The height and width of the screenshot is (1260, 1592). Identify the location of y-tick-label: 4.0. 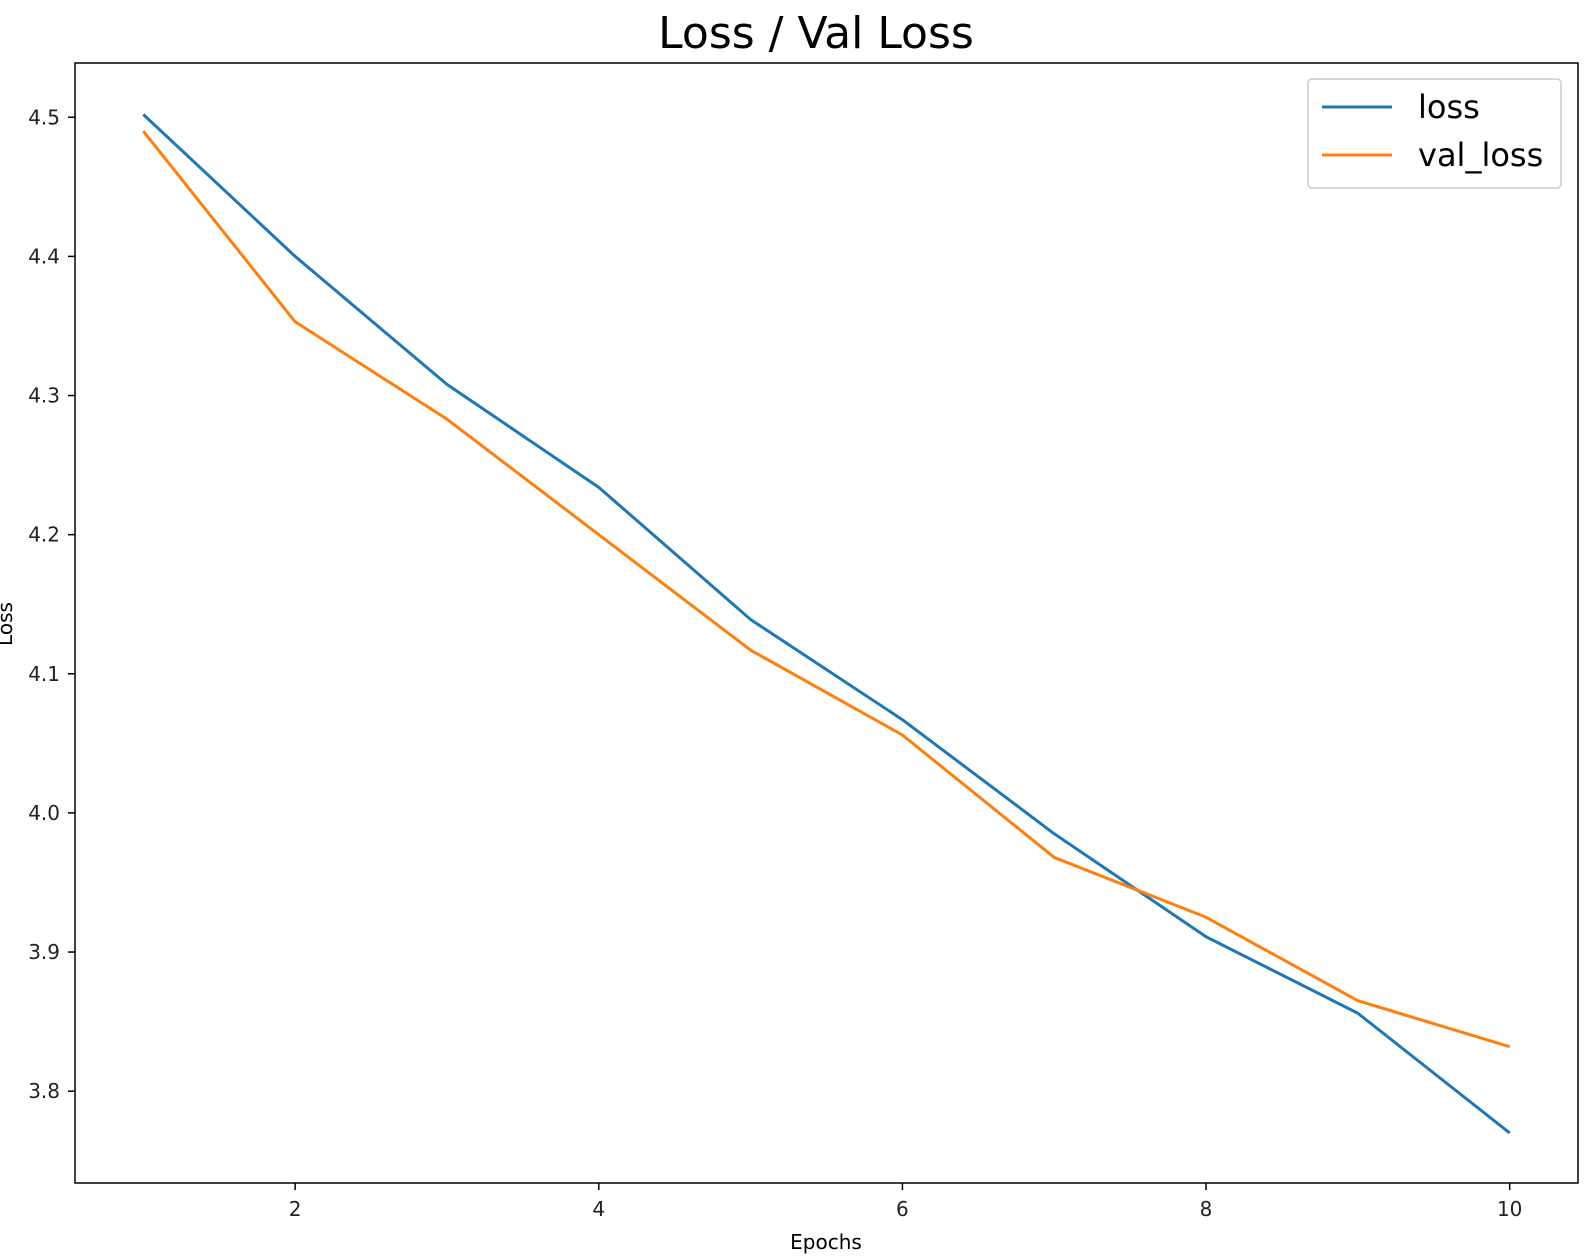
(44, 813).